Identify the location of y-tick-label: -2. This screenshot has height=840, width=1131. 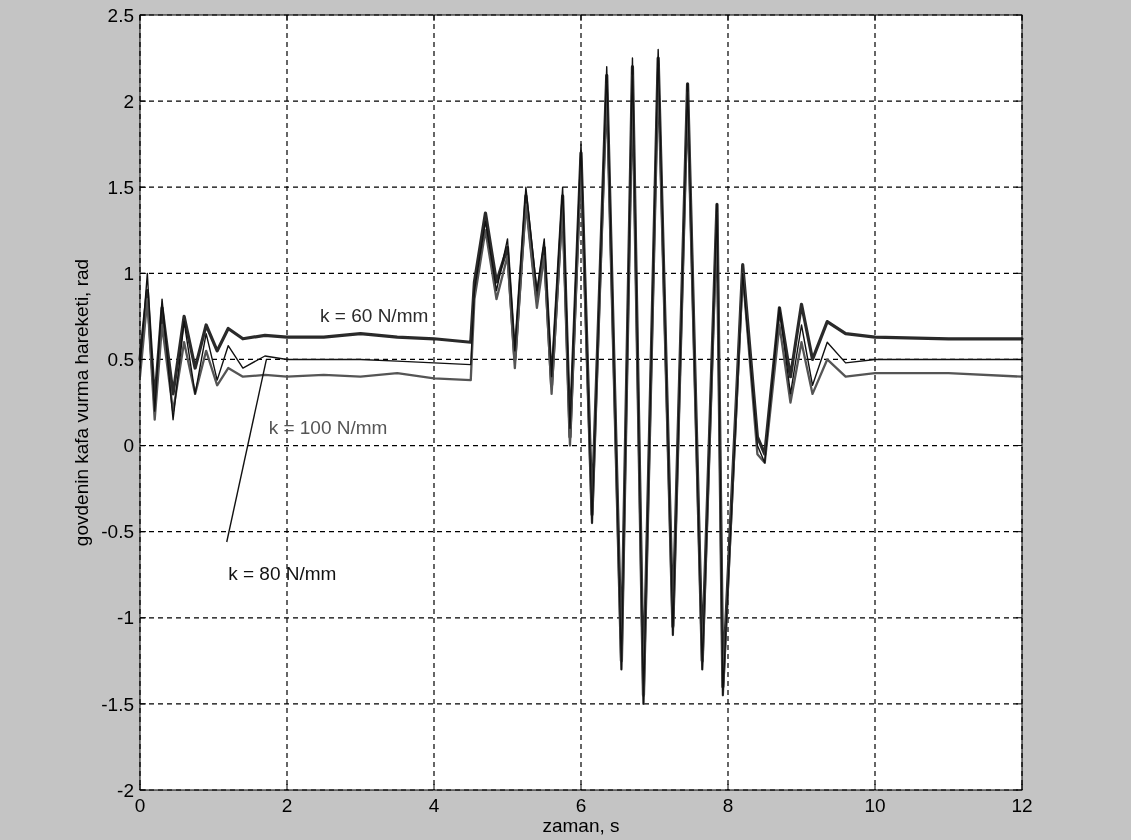
(125, 790).